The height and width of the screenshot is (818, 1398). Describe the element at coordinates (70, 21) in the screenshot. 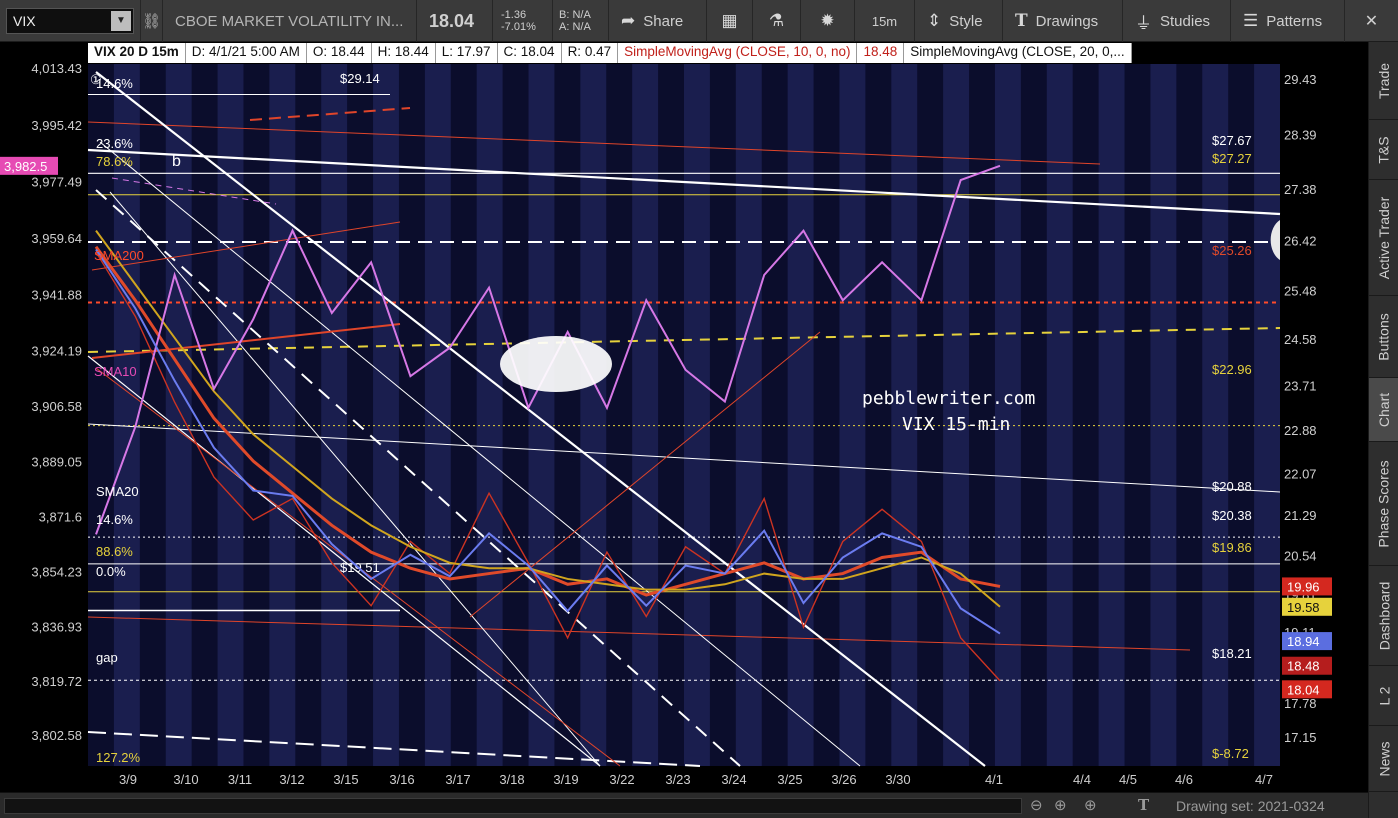

I see `symbol-input: VIX ▼` at that location.